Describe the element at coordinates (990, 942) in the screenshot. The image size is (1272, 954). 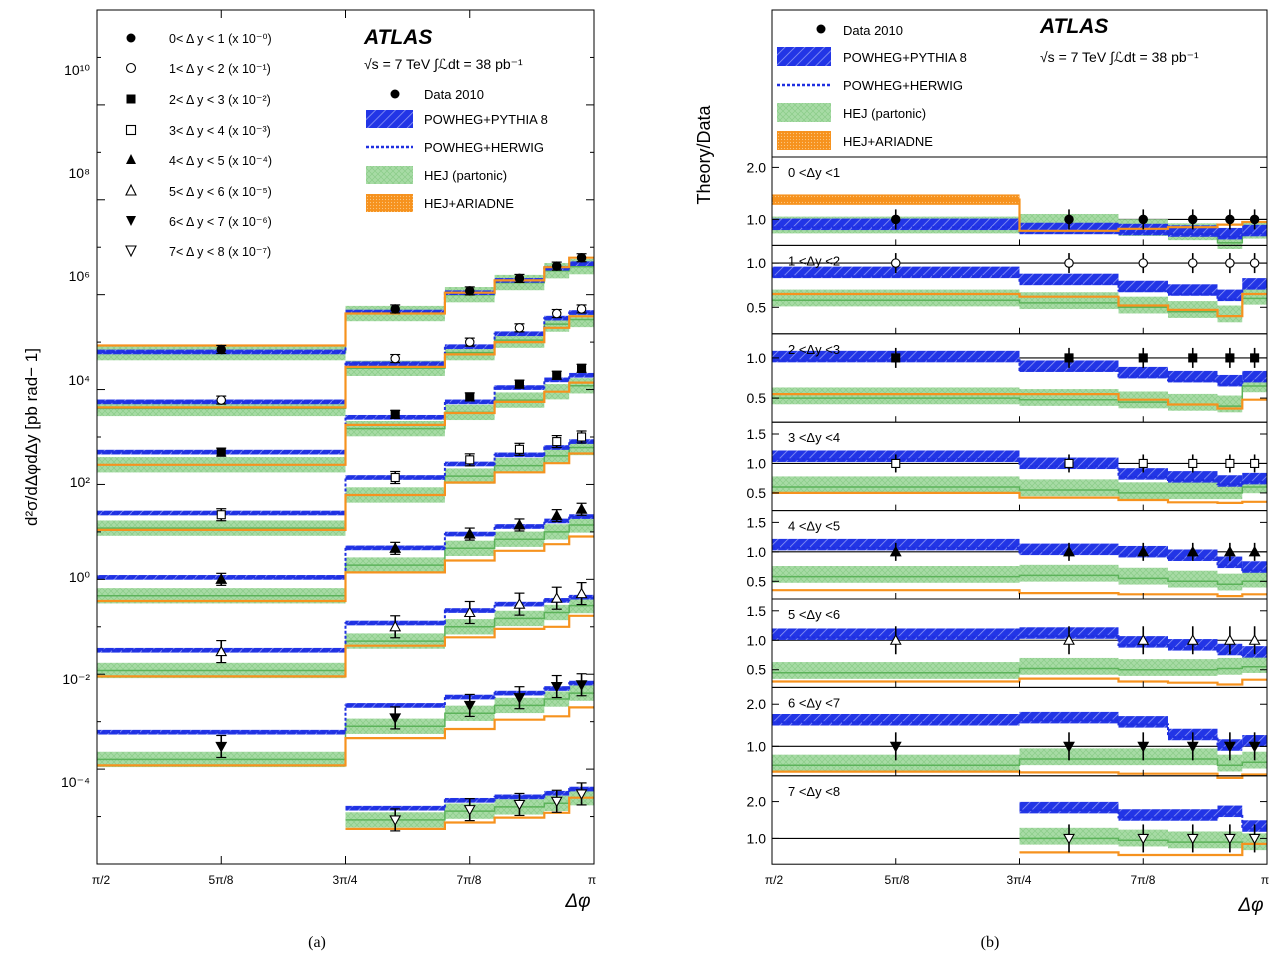
I see `right-caption: (b)` at that location.